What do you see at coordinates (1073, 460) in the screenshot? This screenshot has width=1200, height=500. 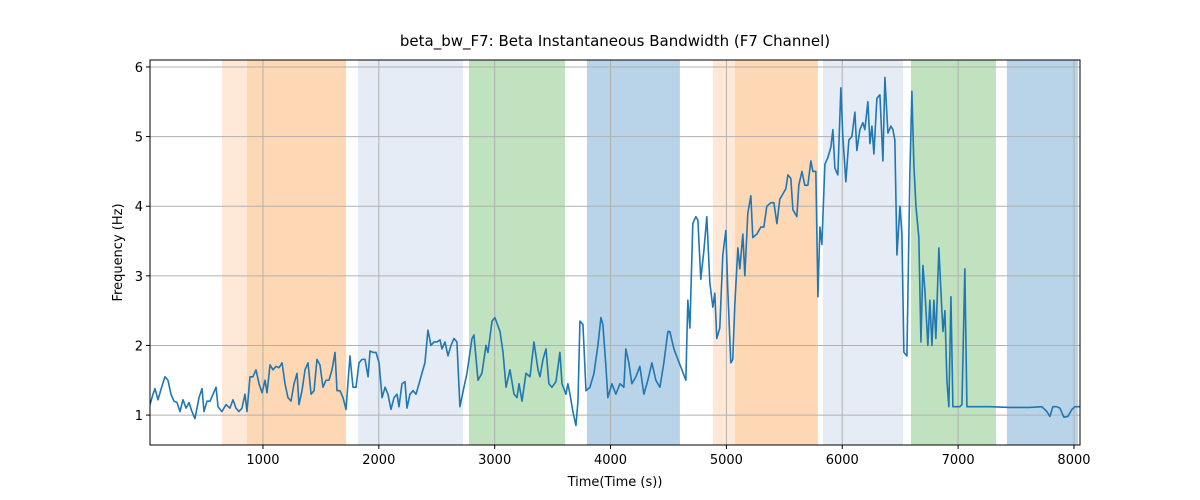 I see `x-tick-label: 8000` at bounding box center [1073, 460].